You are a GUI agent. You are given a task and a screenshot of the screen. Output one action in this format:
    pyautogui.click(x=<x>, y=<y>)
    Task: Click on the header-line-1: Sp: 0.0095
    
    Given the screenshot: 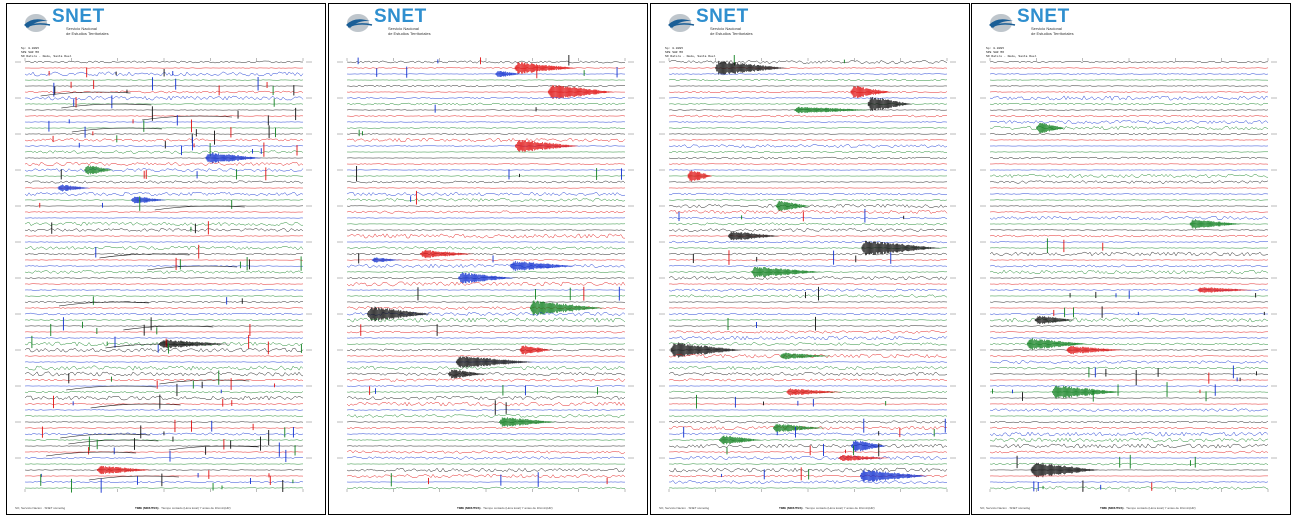 What is the action you would take?
    pyautogui.click(x=995, y=48)
    